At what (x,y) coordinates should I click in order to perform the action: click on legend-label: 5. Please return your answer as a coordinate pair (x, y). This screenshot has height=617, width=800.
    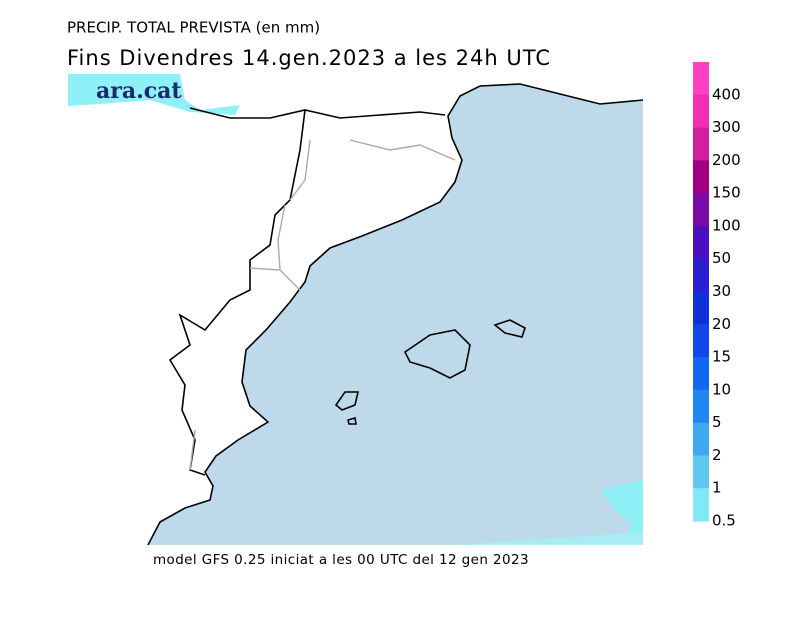
    Looking at the image, I should click on (717, 422).